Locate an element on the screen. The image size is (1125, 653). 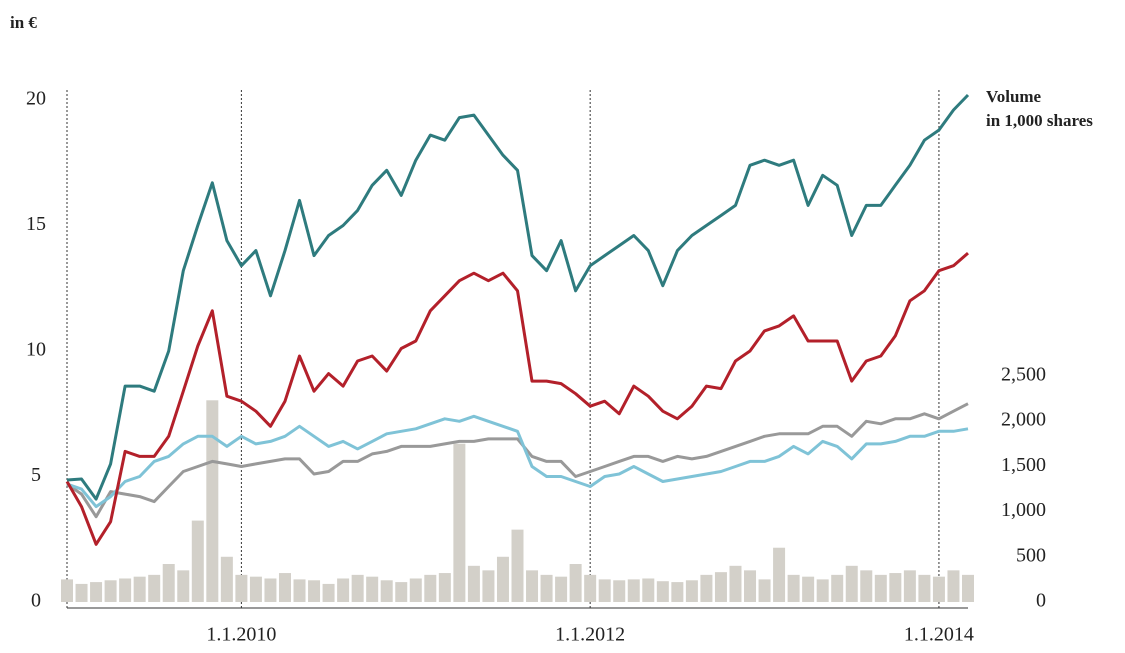
y-tick-label: 5 is located at coordinates (36, 475).